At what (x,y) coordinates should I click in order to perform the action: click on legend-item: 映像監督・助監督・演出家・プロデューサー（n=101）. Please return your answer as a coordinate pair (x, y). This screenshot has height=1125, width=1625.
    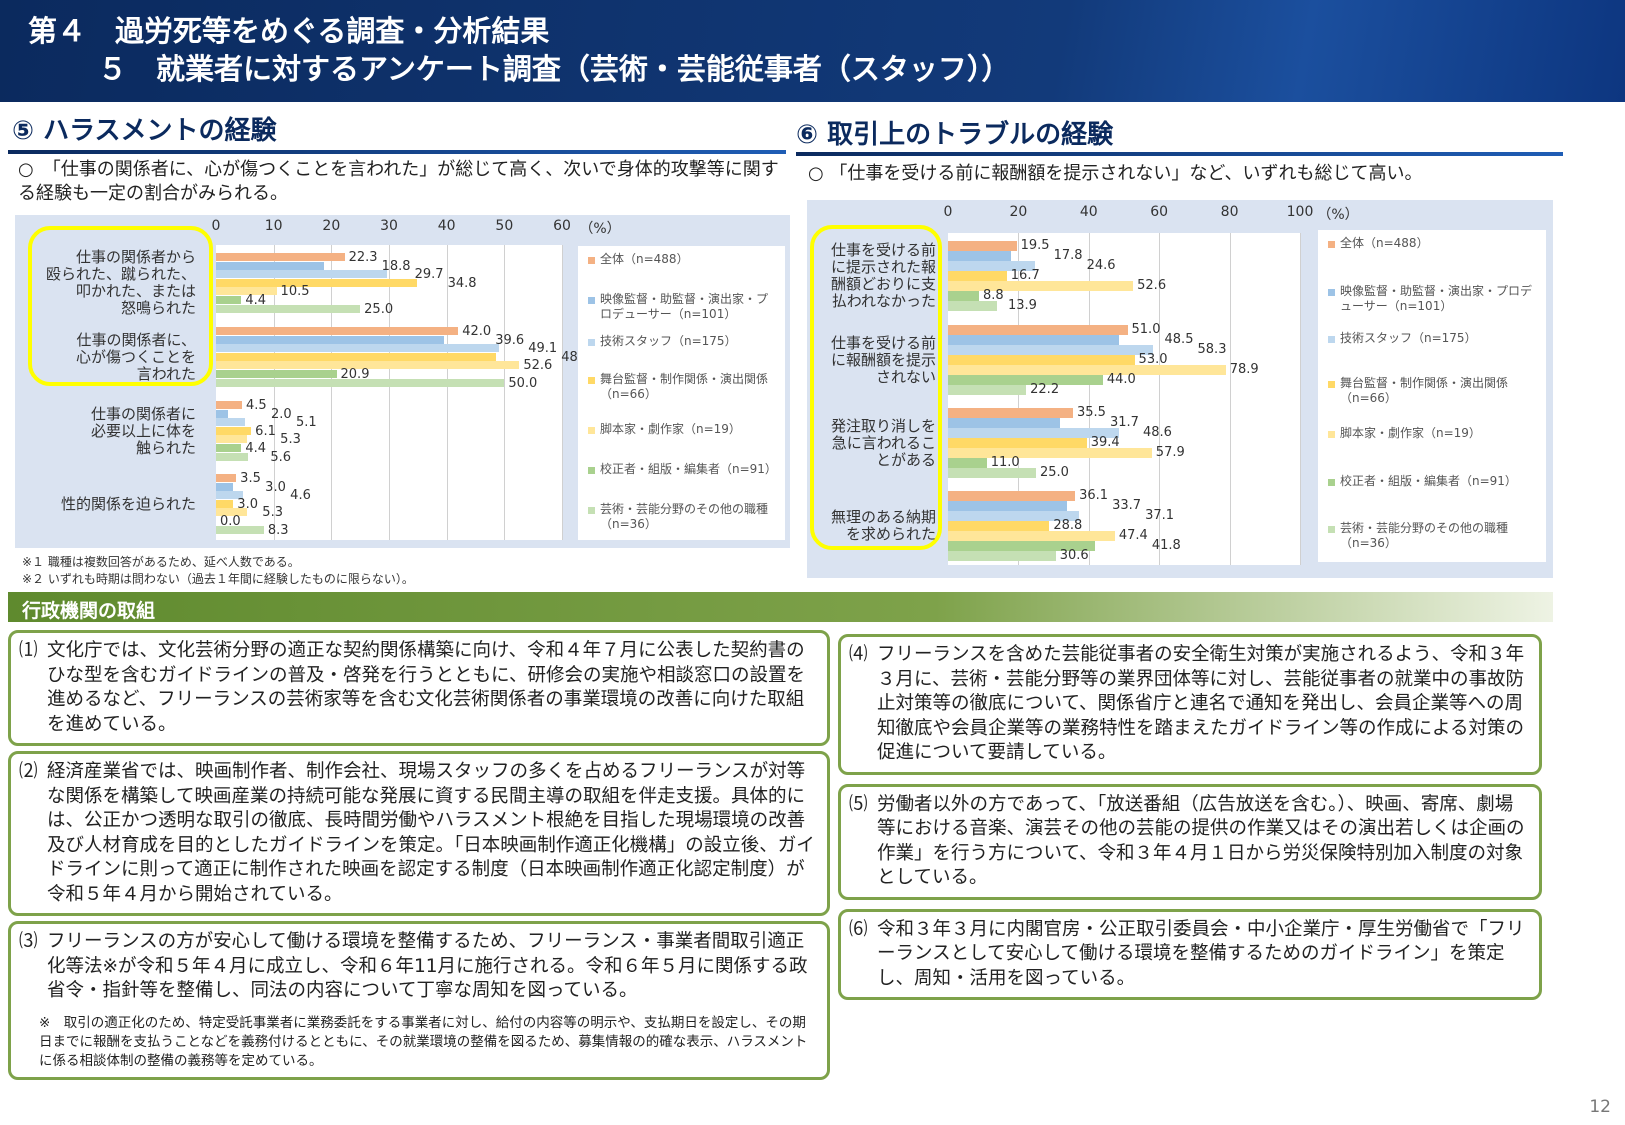
    Looking at the image, I should click on (683, 307).